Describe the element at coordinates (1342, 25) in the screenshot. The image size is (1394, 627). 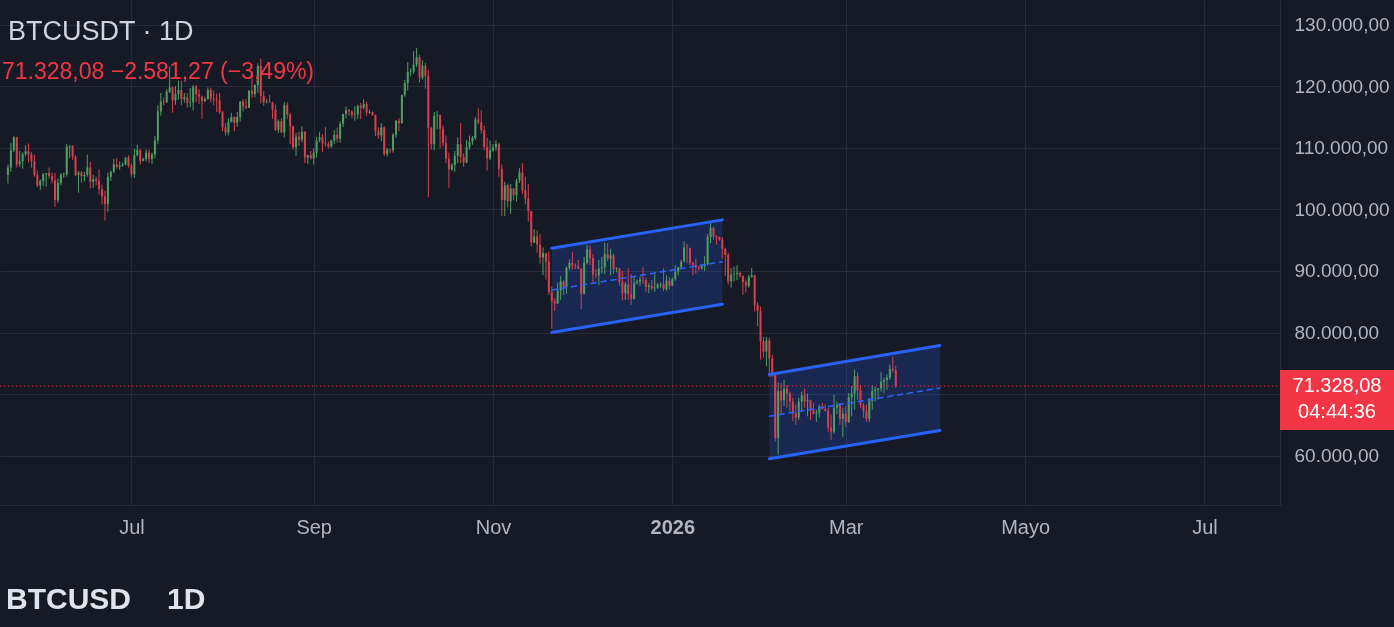
I see `y-tick-label: 130.000,00` at that location.